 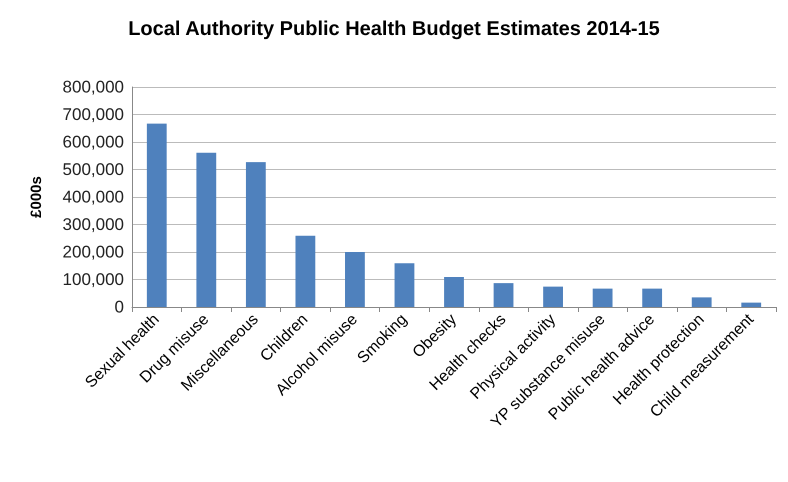 What do you see at coordinates (93, 142) in the screenshot?
I see `y-tick-label: 600,000` at bounding box center [93, 142].